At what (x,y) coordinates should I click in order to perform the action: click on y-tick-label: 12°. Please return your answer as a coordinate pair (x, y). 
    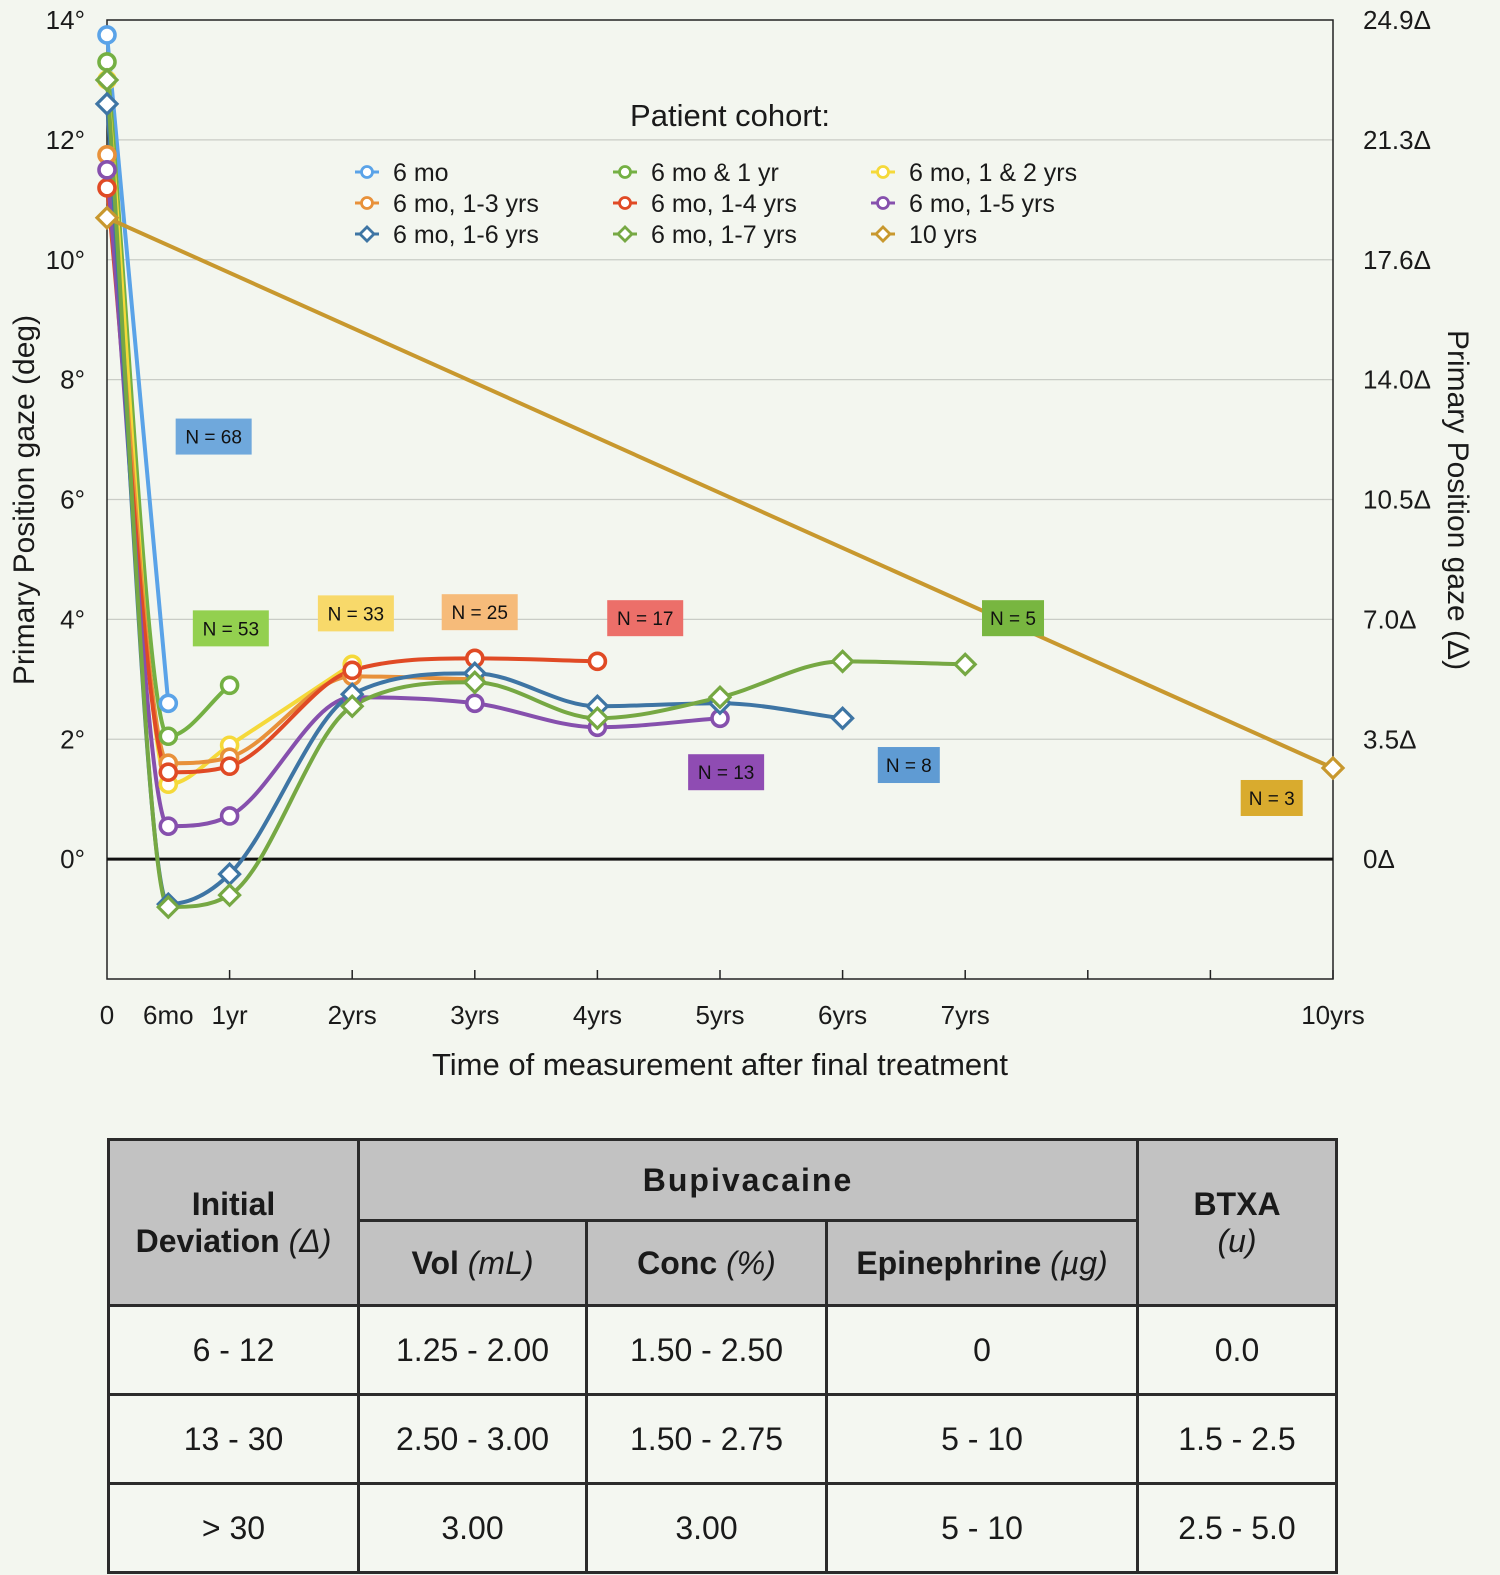
    Looking at the image, I should click on (65, 140).